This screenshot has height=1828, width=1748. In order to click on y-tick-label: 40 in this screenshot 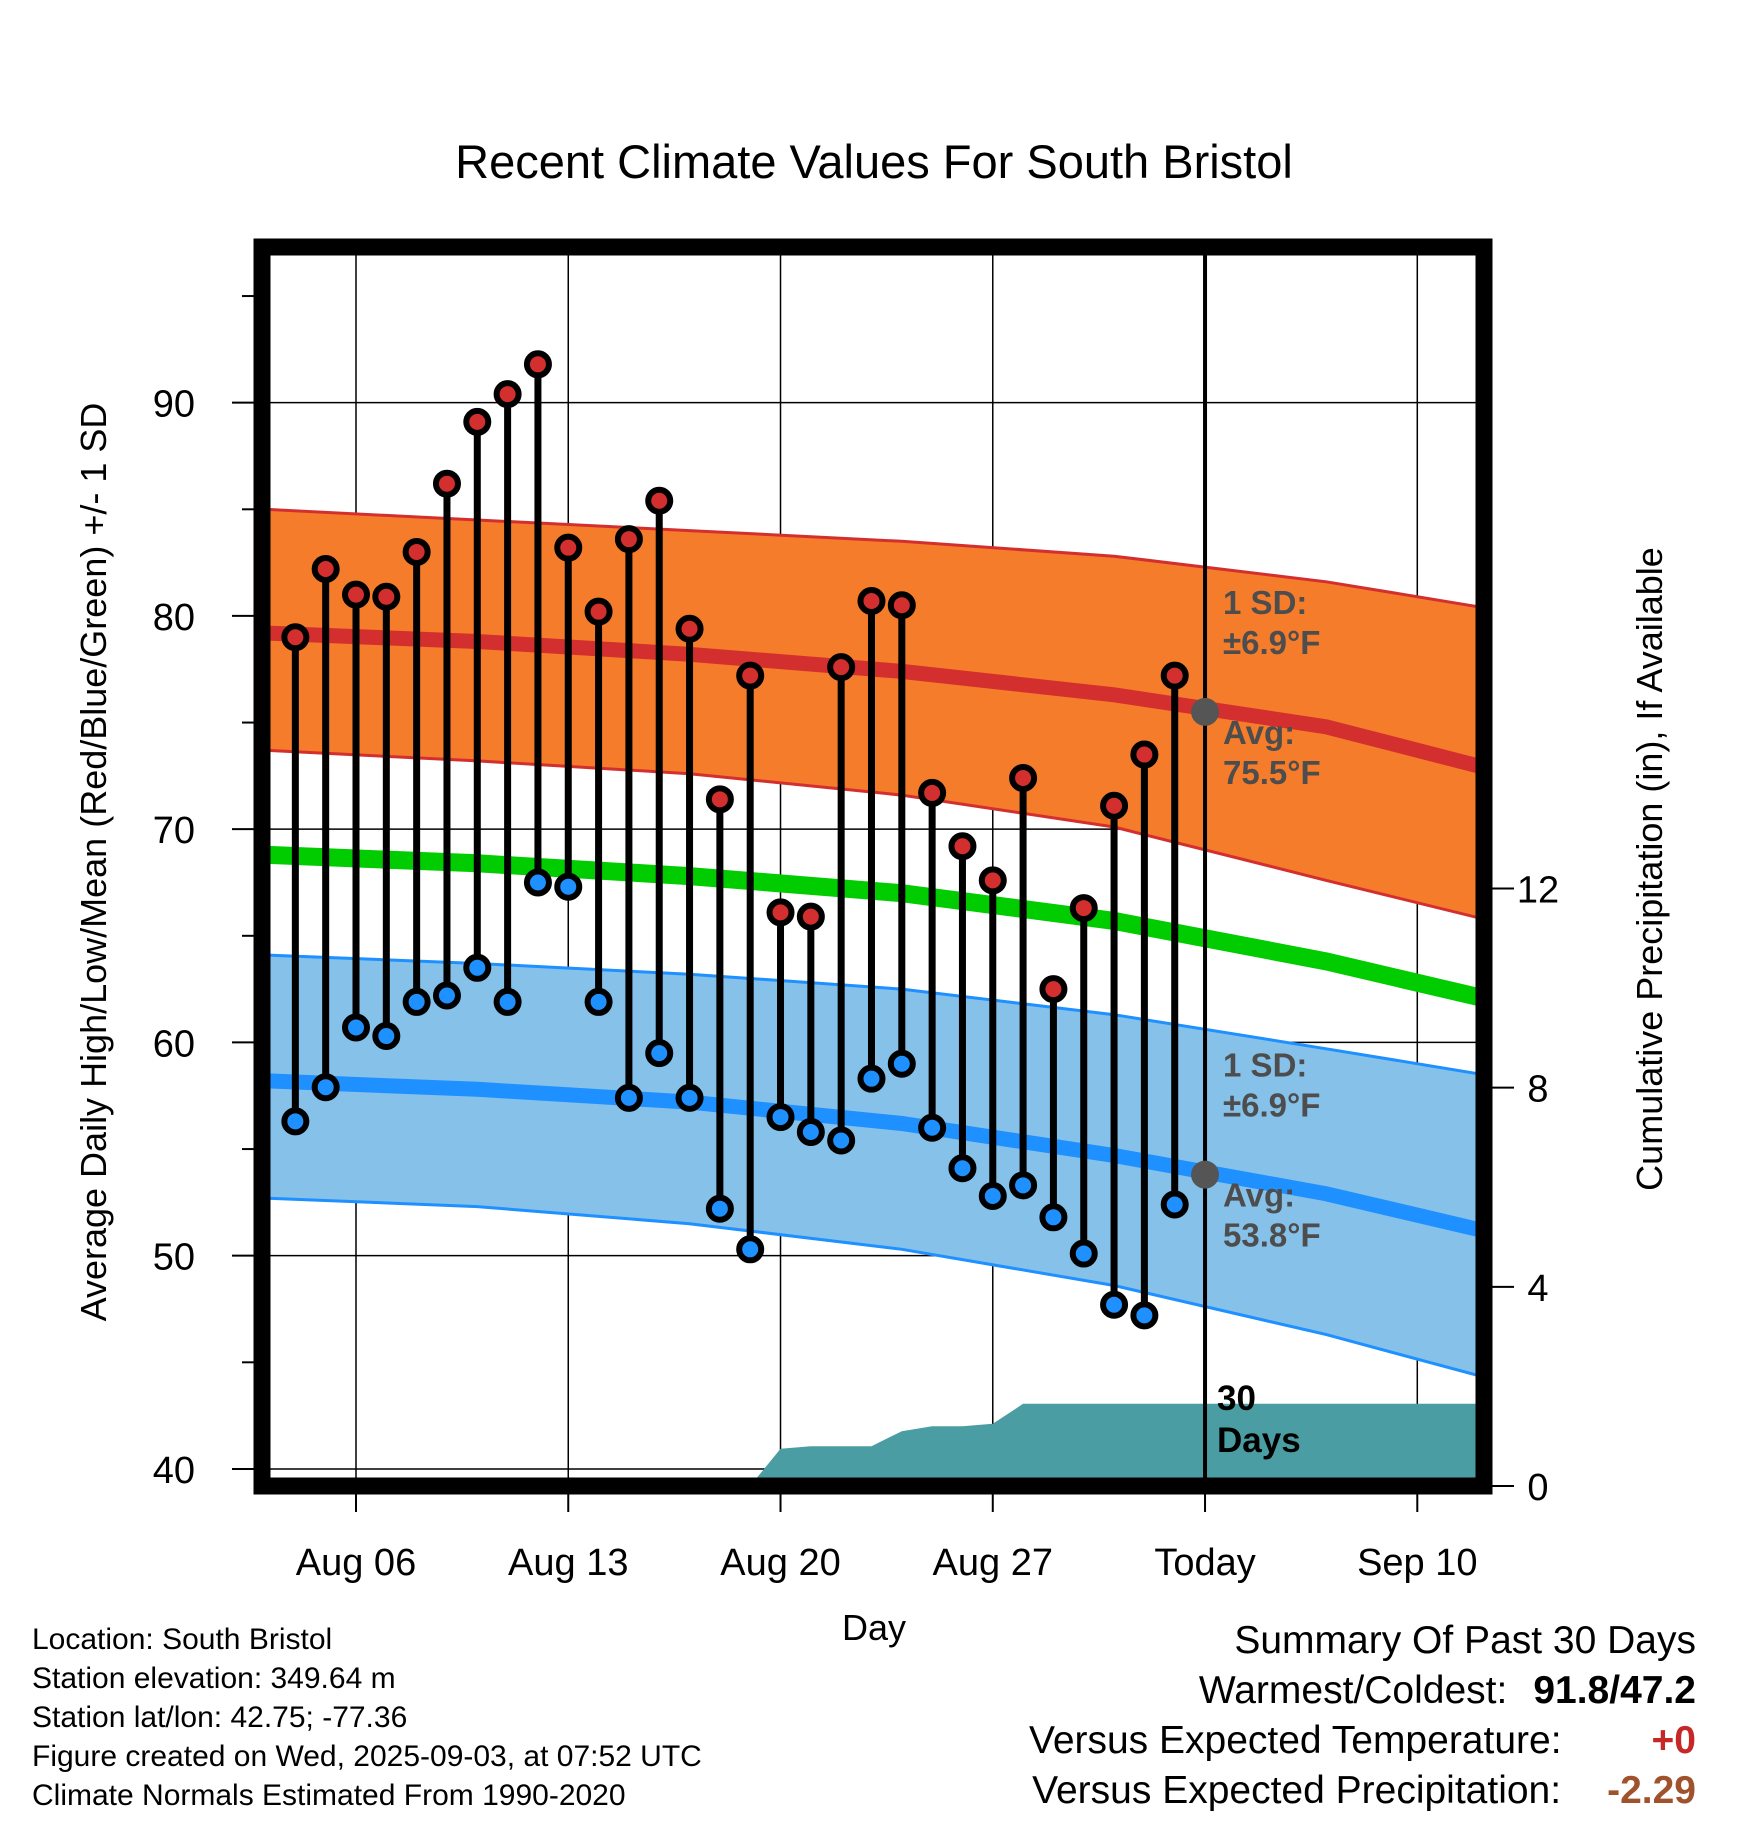, I will do `click(174, 1471)`.